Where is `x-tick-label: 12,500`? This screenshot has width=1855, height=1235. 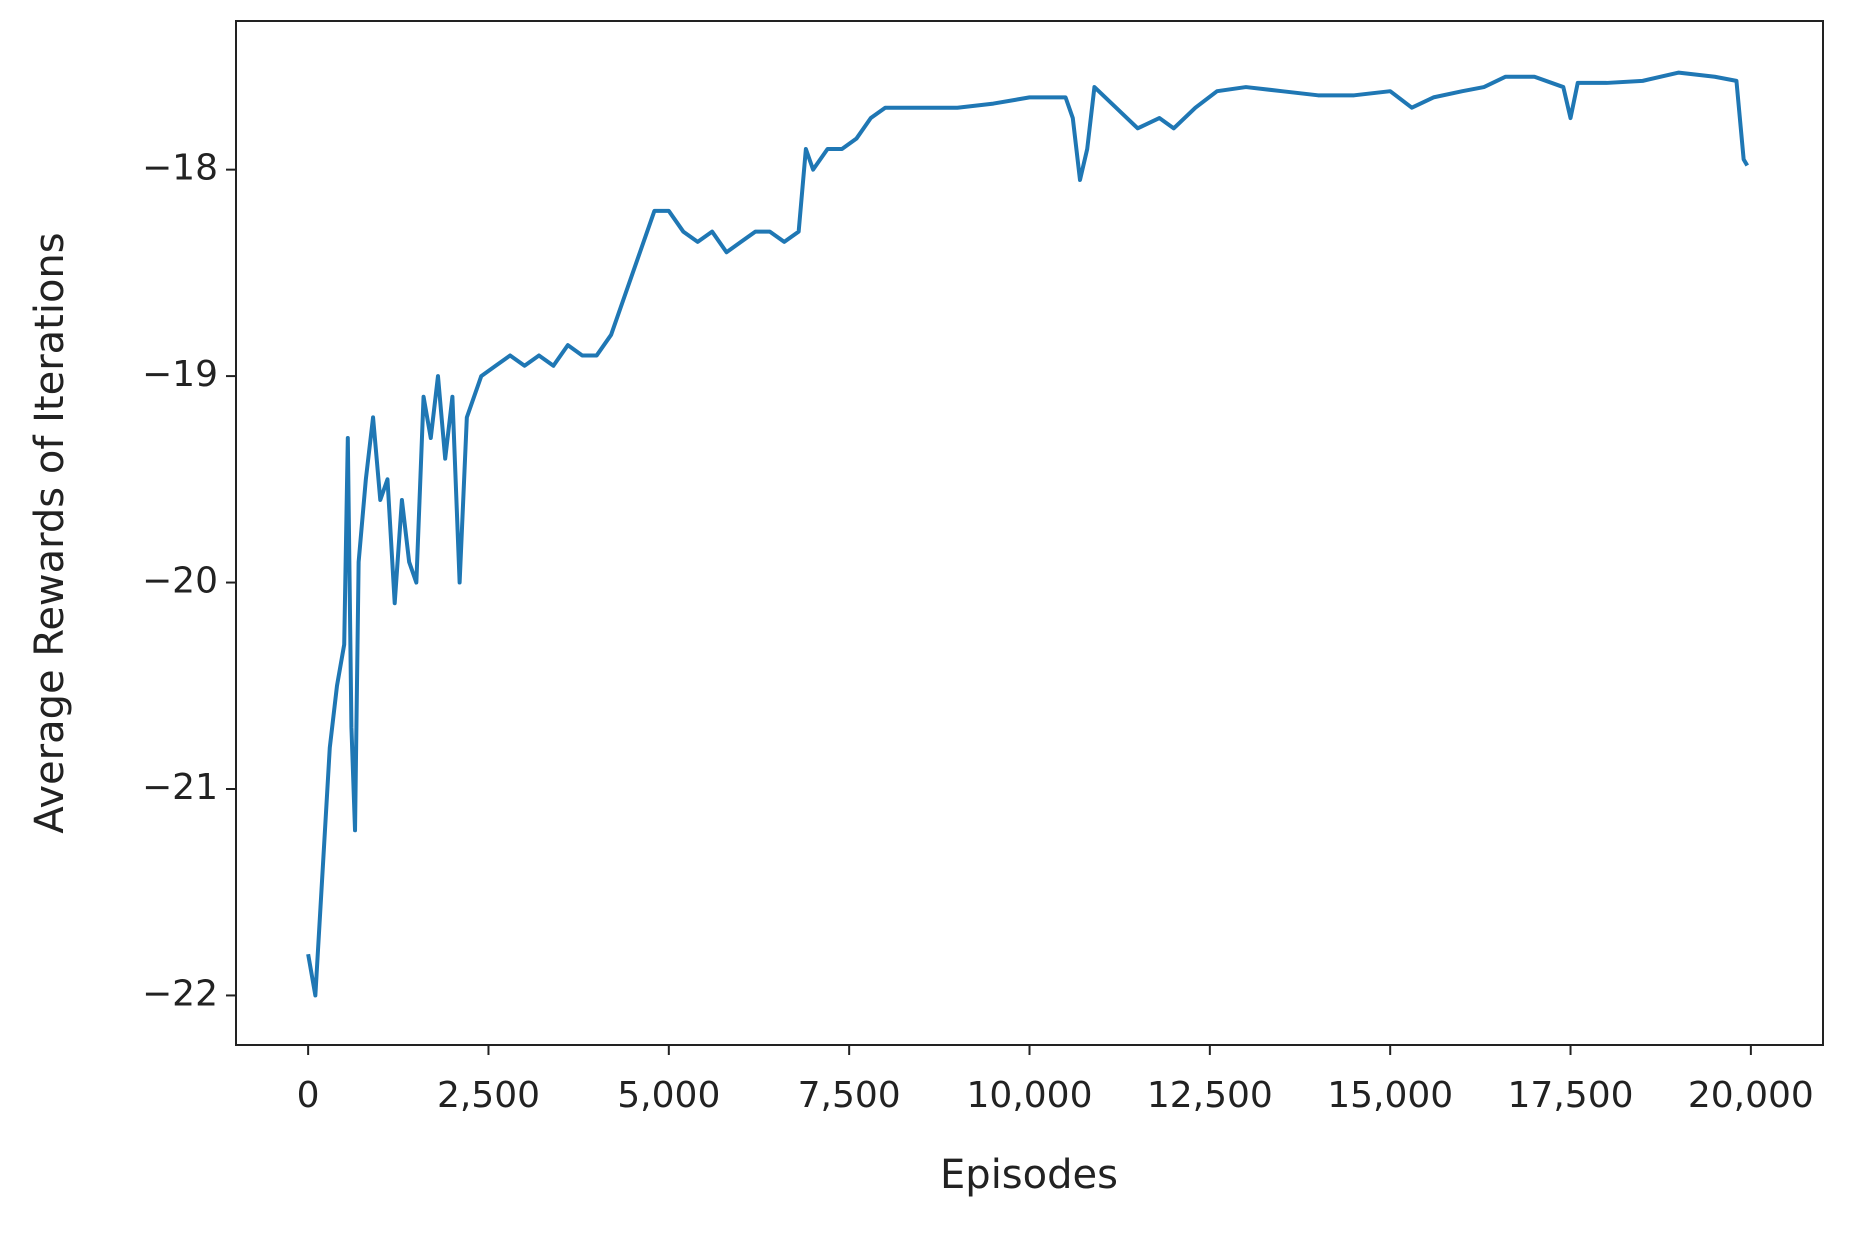 x-tick-label: 12,500 is located at coordinates (1210, 1095).